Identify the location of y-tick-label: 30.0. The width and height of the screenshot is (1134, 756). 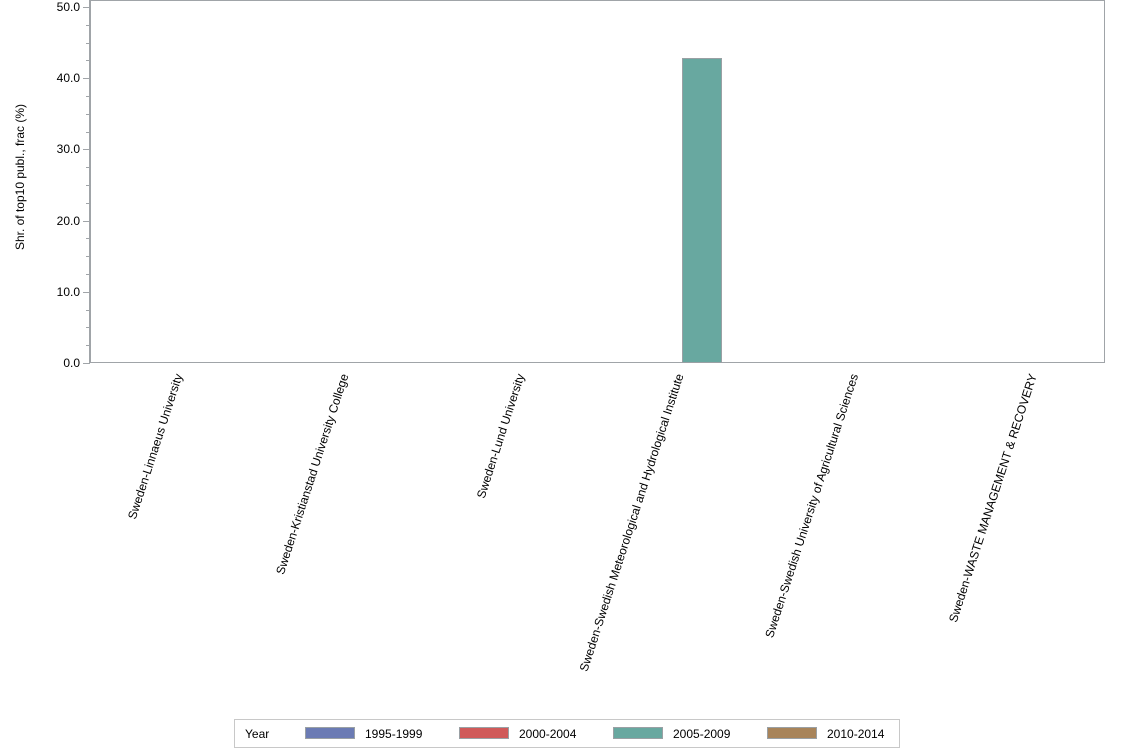
(68, 149).